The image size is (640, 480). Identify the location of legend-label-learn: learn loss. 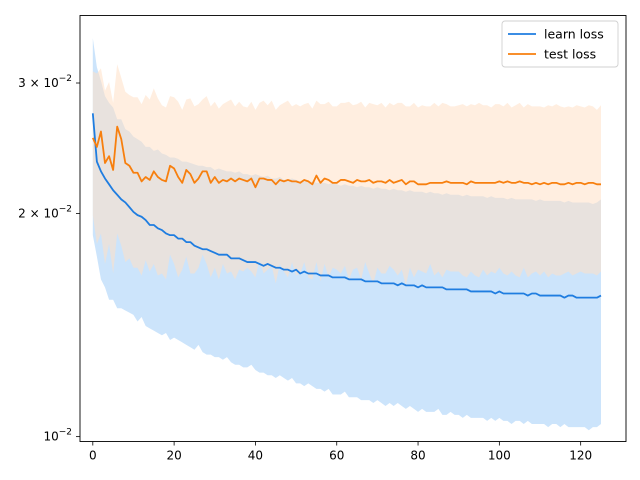
(574, 34).